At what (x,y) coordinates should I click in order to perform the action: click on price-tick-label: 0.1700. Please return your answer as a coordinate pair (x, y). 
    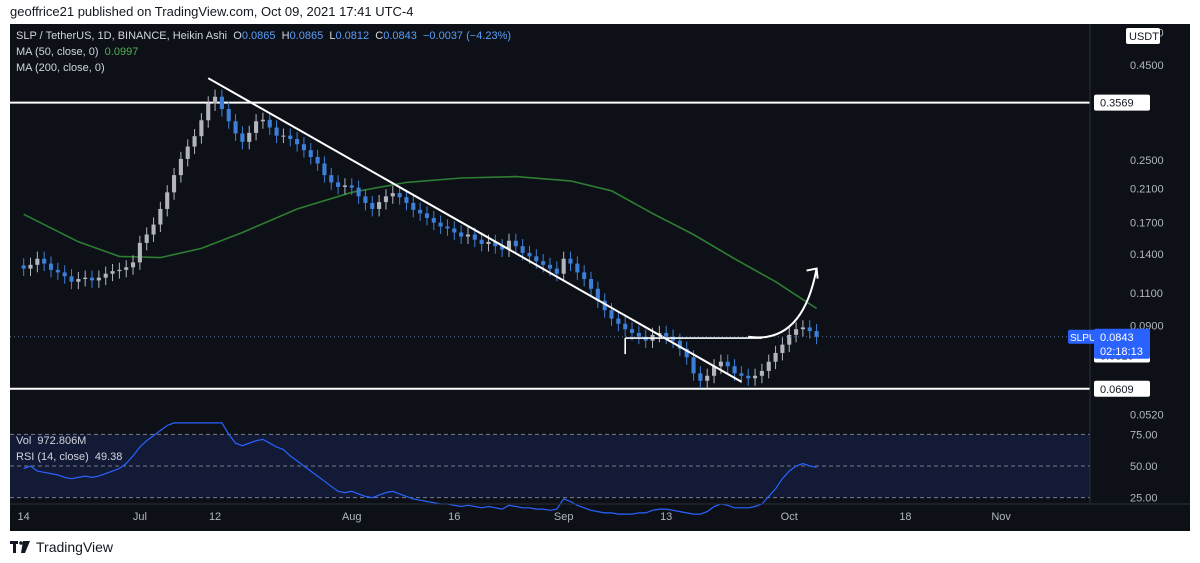
    Looking at the image, I should click on (1147, 224).